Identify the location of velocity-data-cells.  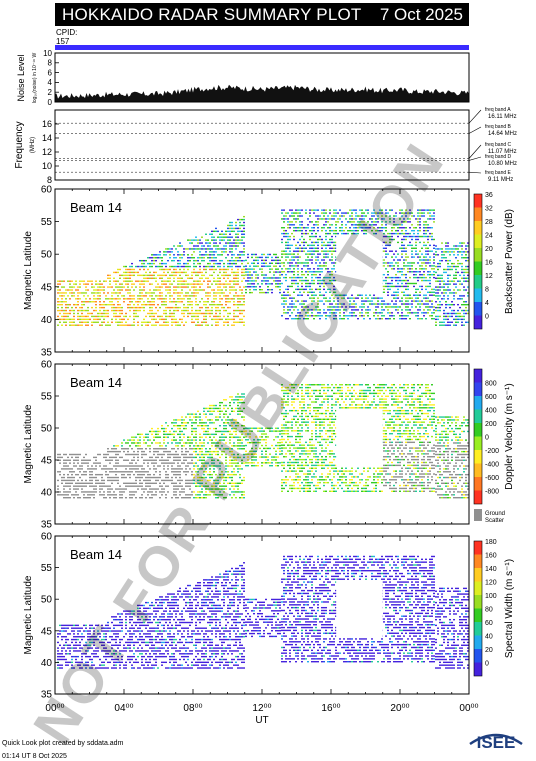
(263, 441).